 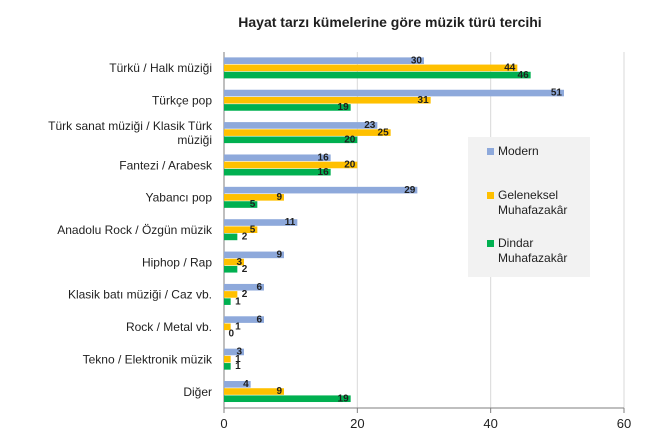 What do you see at coordinates (324, 172) in the screenshot?
I see `value-label-4-3: 16` at bounding box center [324, 172].